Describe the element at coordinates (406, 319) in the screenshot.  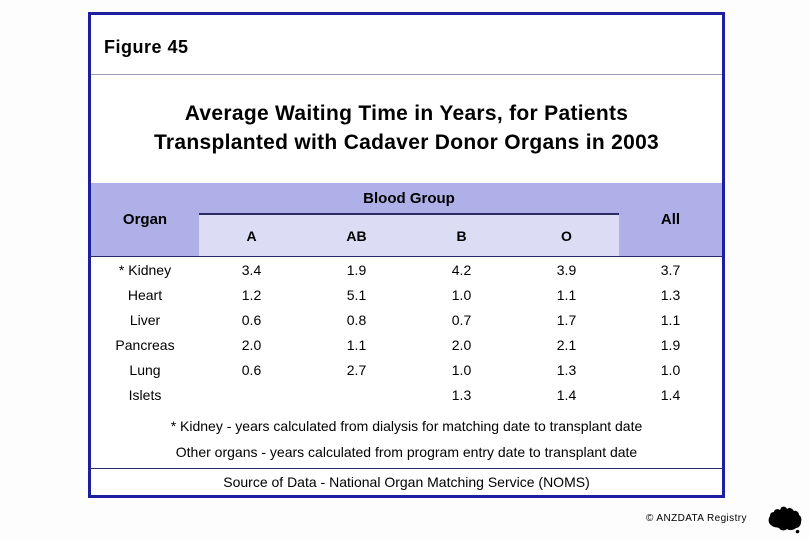
I see `table-row-liver: Liver 0.6 0.8 0.7 1.7 1.1` at that location.